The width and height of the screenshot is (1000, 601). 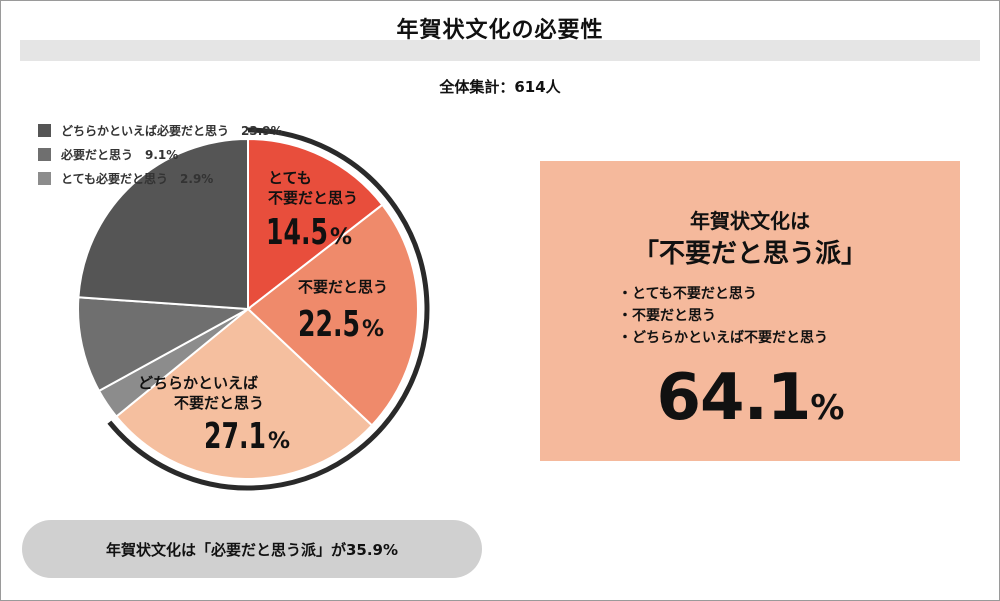 I want to click on pie-slice-necessary, so click(x=164, y=344).